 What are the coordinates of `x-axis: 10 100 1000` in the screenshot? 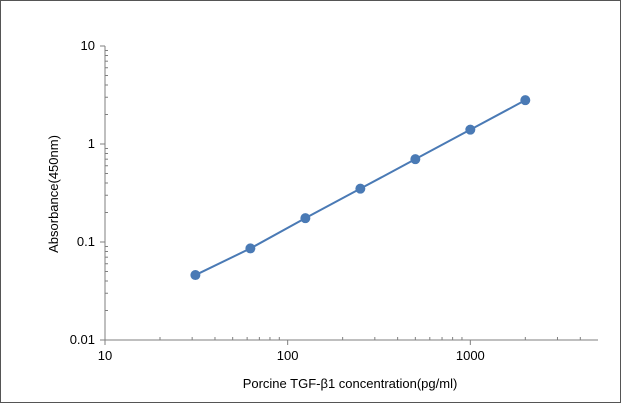 It's located at (348, 350).